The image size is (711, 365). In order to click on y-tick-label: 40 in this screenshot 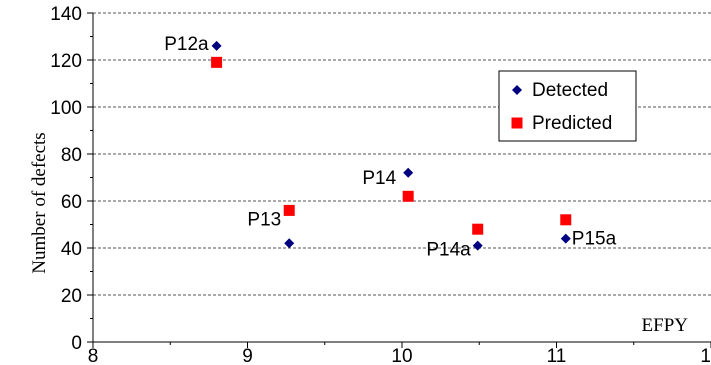, I will do `click(71, 249)`.